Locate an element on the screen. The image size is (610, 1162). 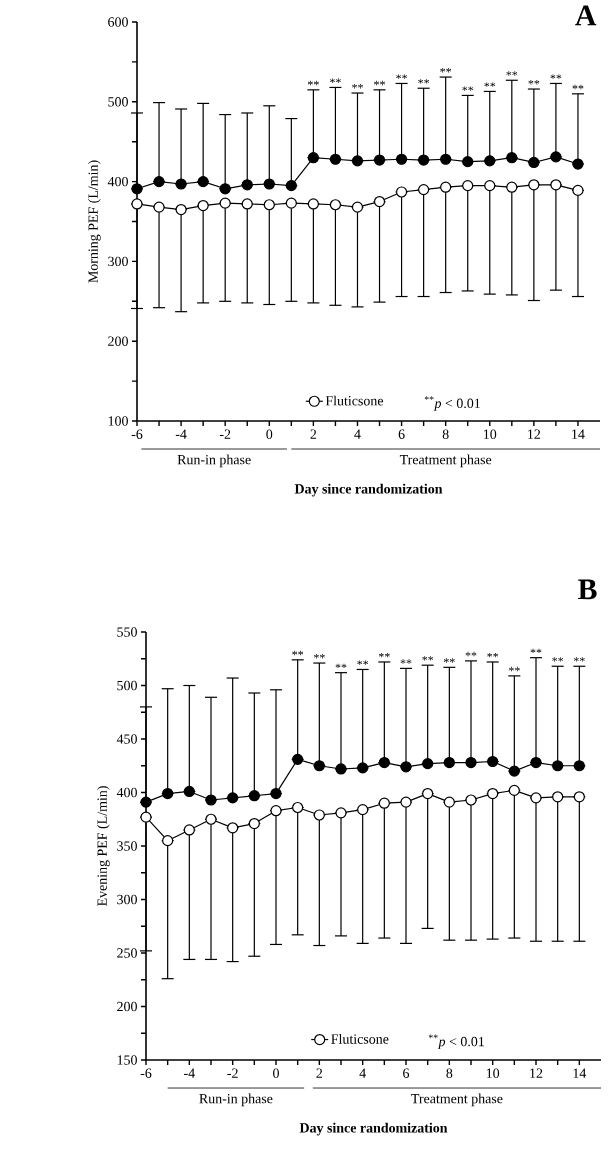
x-tick-label: 10 is located at coordinates (493, 1073).